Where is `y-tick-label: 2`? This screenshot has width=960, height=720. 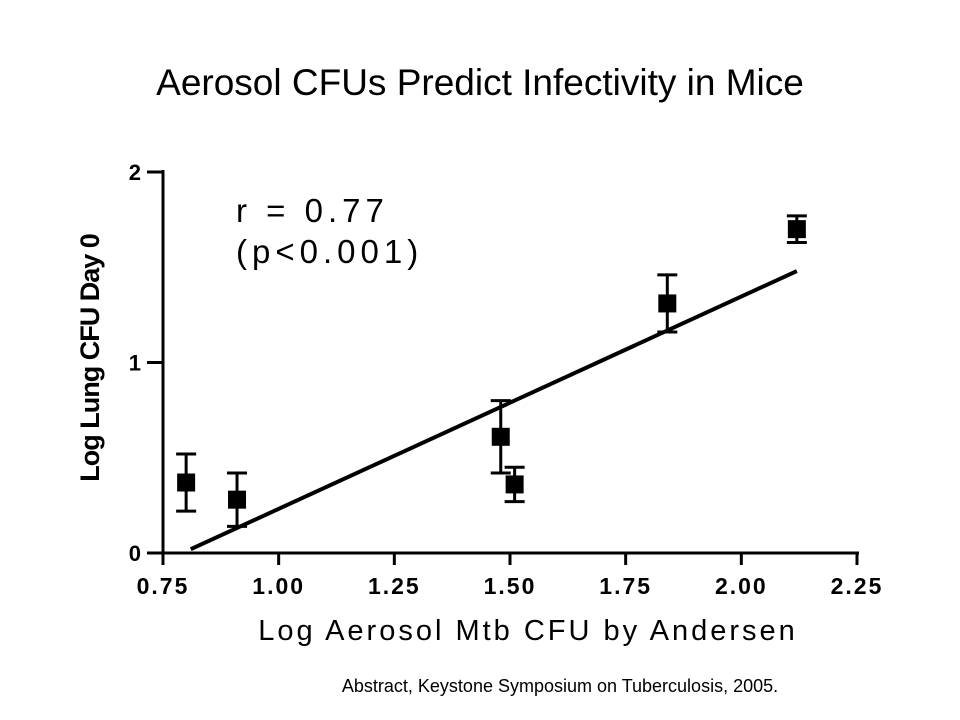 y-tick-label: 2 is located at coordinates (135, 172).